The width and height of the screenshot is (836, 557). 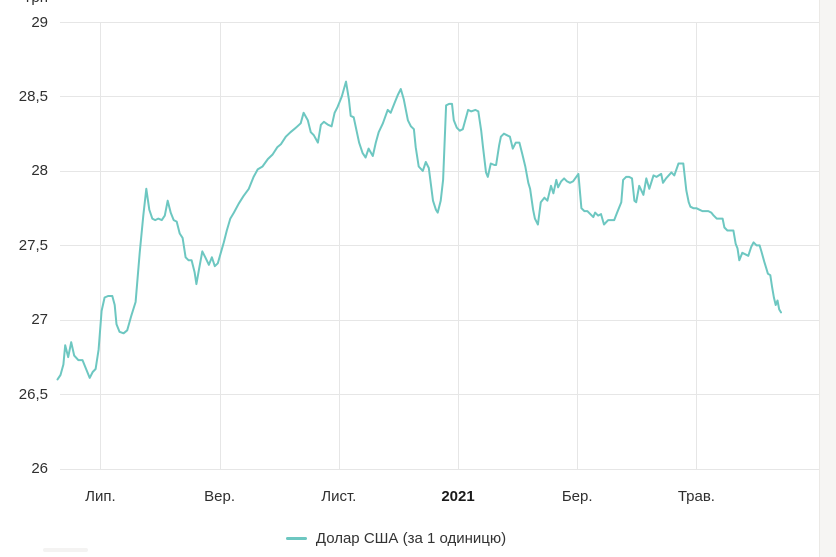 What do you see at coordinates (24, 3) in the screenshot?
I see `y-axis-title: грн` at bounding box center [24, 3].